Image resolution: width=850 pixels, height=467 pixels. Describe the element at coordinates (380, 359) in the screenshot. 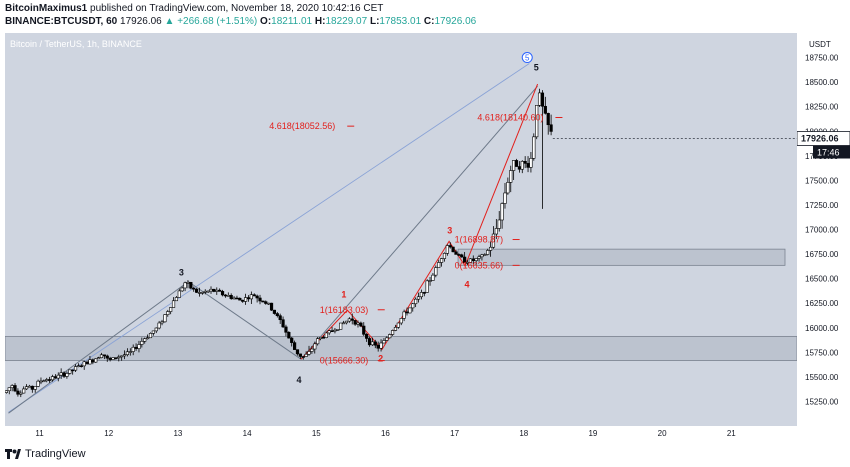

I see `wave-label-minor-2: 2` at that location.